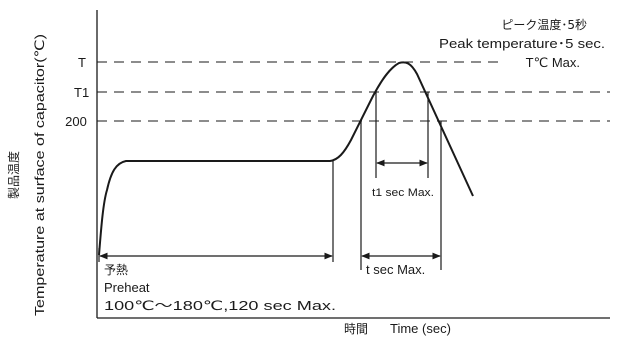 The image size is (623, 341). What do you see at coordinates (39, 175) in the screenshot?
I see `y-axis-title-en: Temperature at surface of capacitor(℃)` at bounding box center [39, 175].